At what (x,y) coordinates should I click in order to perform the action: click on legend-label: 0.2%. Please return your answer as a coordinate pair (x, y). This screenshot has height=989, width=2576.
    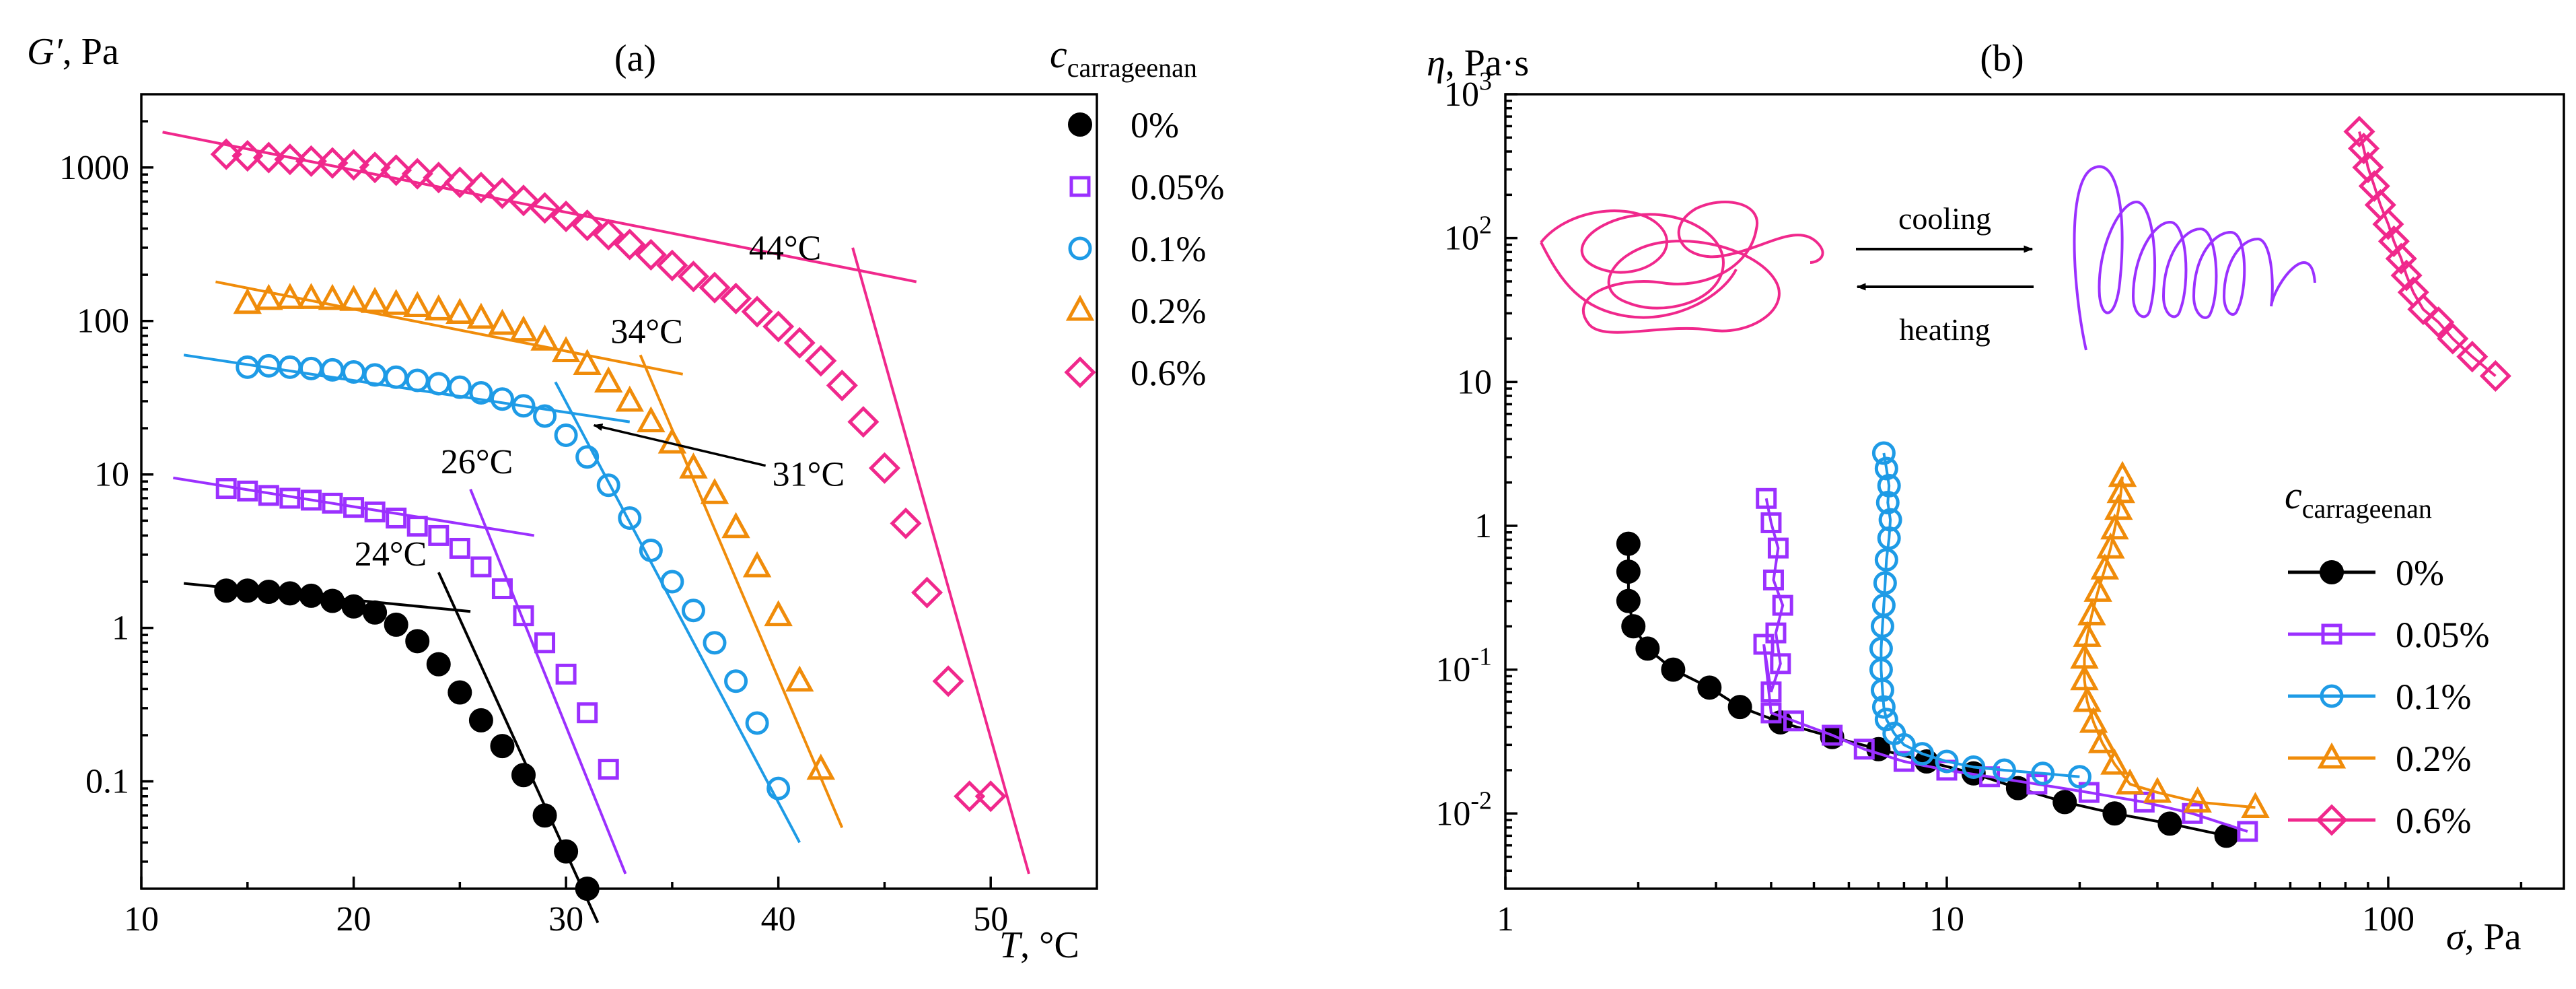
    Looking at the image, I should click on (1168, 311).